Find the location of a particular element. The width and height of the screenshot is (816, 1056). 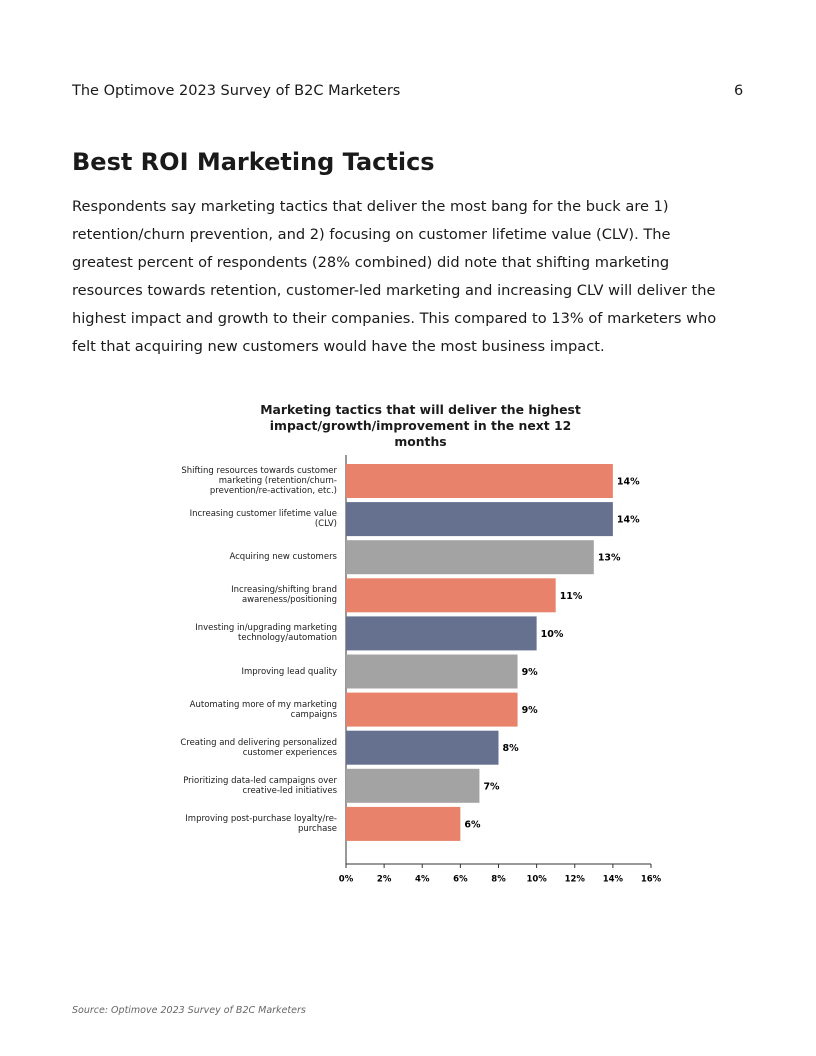

value-label: 7% is located at coordinates (491, 786).